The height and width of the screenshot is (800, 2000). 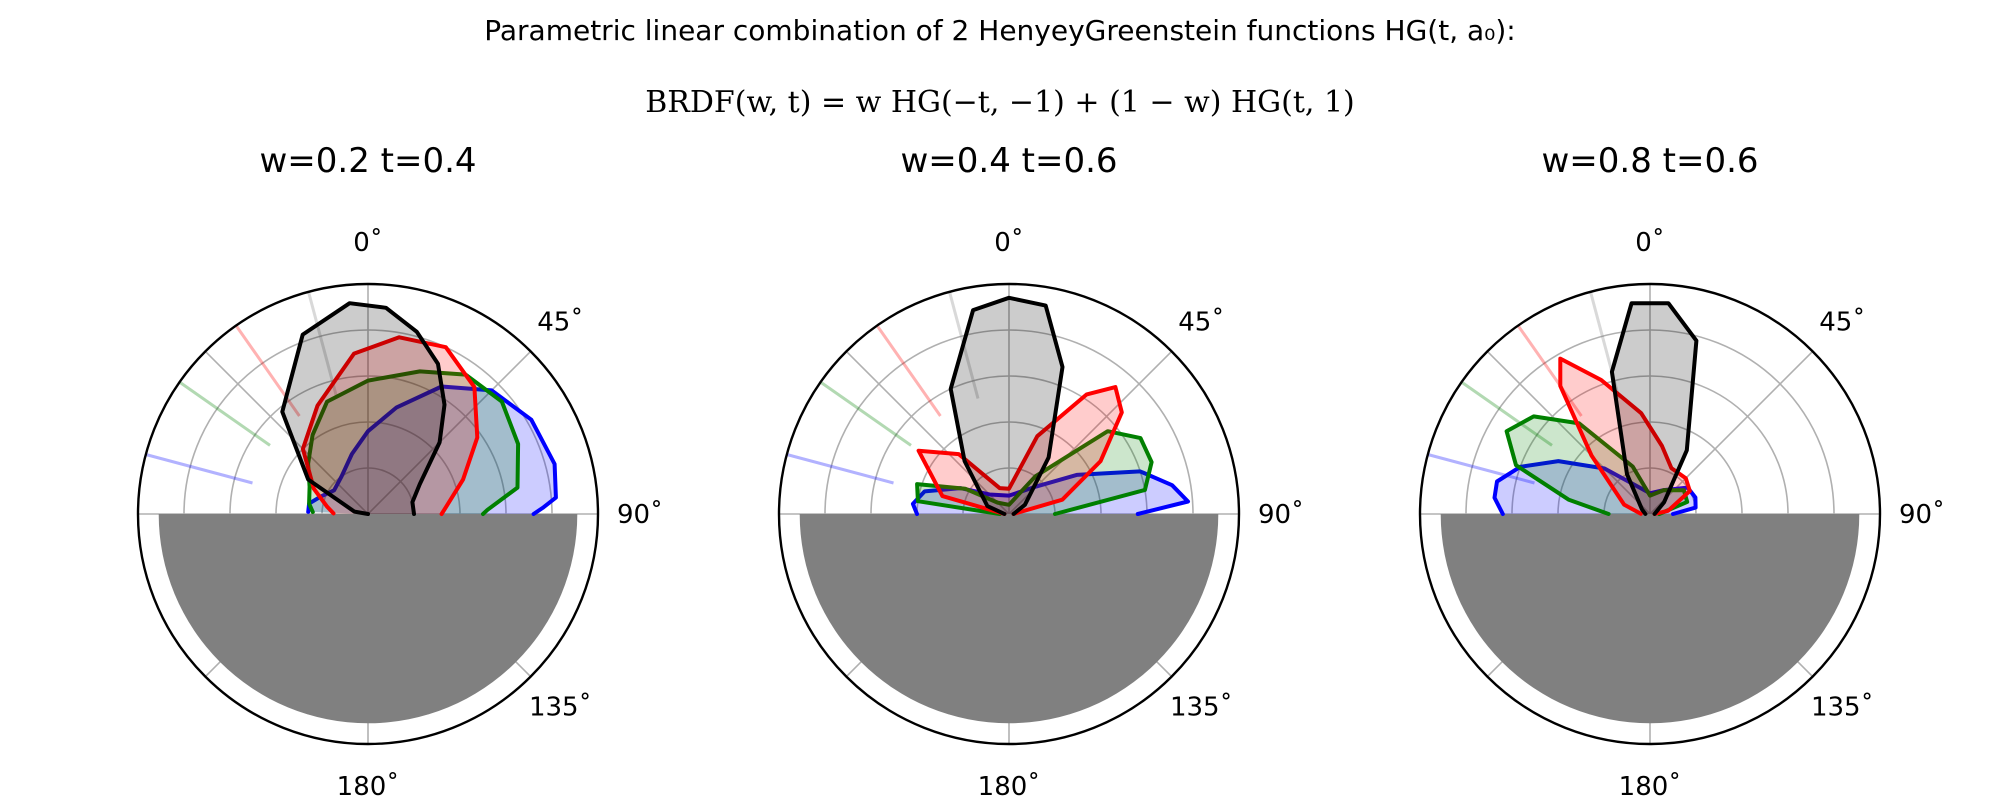 I want to click on panel-title: w=0.2 t=0.4, so click(x=367, y=161).